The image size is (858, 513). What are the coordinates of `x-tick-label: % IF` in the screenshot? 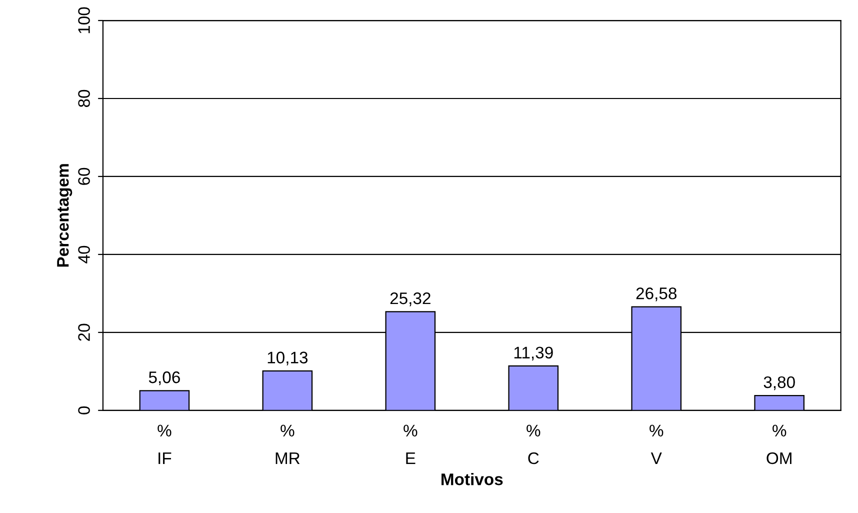 It's located at (165, 444).